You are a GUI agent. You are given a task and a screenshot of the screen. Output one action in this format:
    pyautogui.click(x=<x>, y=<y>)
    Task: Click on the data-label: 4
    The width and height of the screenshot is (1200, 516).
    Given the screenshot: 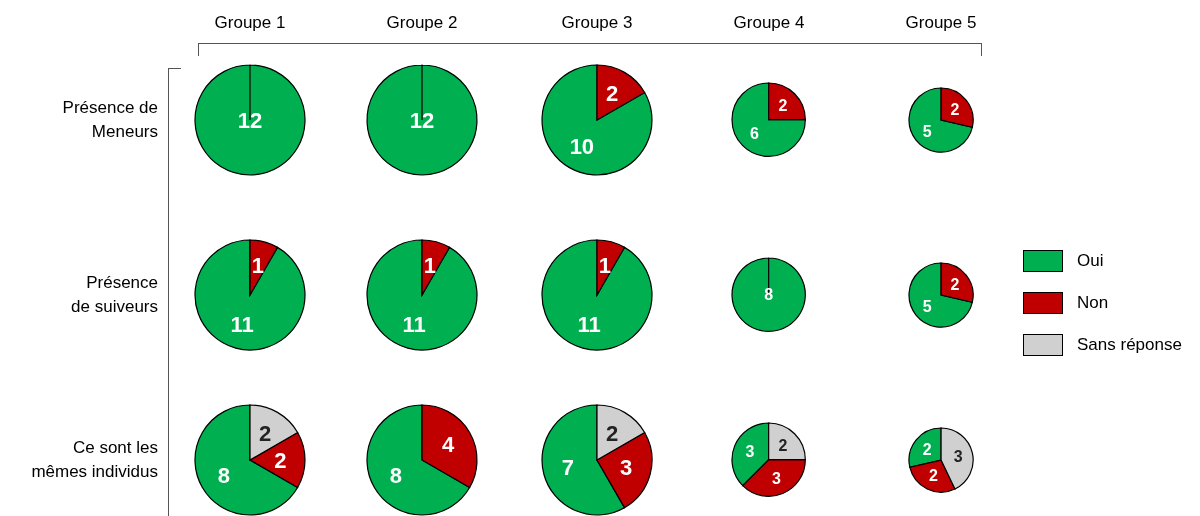 What is the action you would take?
    pyautogui.click(x=449, y=445)
    